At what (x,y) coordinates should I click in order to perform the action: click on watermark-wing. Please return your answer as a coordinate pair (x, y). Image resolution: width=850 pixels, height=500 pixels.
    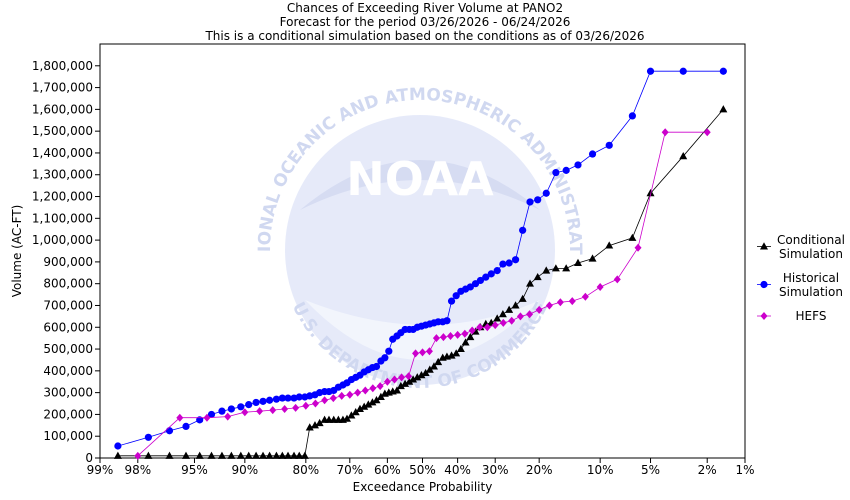
    Looking at the image, I should click on (420, 185).